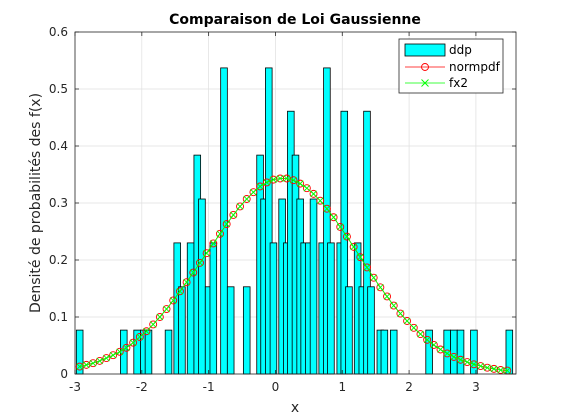 Image resolution: width=570 pixels, height=420 pixels. What do you see at coordinates (342, 387) in the screenshot?
I see `x-tick-label-4: 1` at bounding box center [342, 387].